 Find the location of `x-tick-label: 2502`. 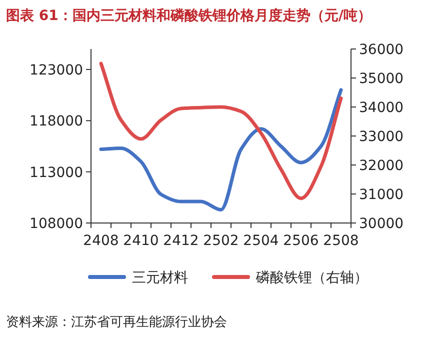

x-tick-label: 2502 is located at coordinates (221, 241).